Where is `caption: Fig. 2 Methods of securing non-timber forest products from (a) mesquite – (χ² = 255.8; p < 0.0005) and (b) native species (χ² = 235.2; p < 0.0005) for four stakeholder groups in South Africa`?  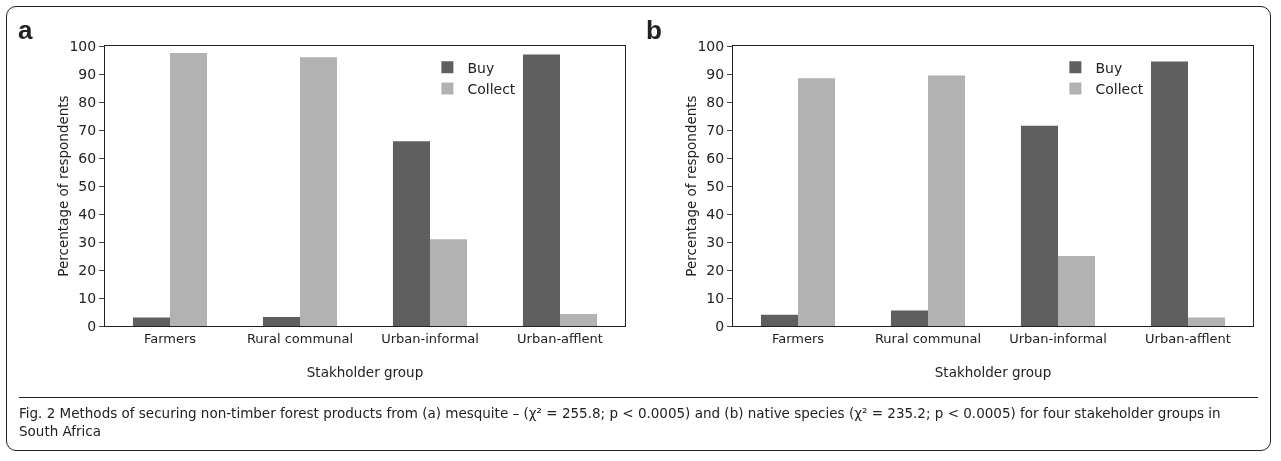 caption: Fig. 2 Methods of securing non-timber forest products from (a) mesquite – (χ² = 255.8; p < 0.0005) and (b) native species (χ² = 235.2; p < 0.0005) for four stakeholder groups in South Africa is located at coordinates (638, 419).